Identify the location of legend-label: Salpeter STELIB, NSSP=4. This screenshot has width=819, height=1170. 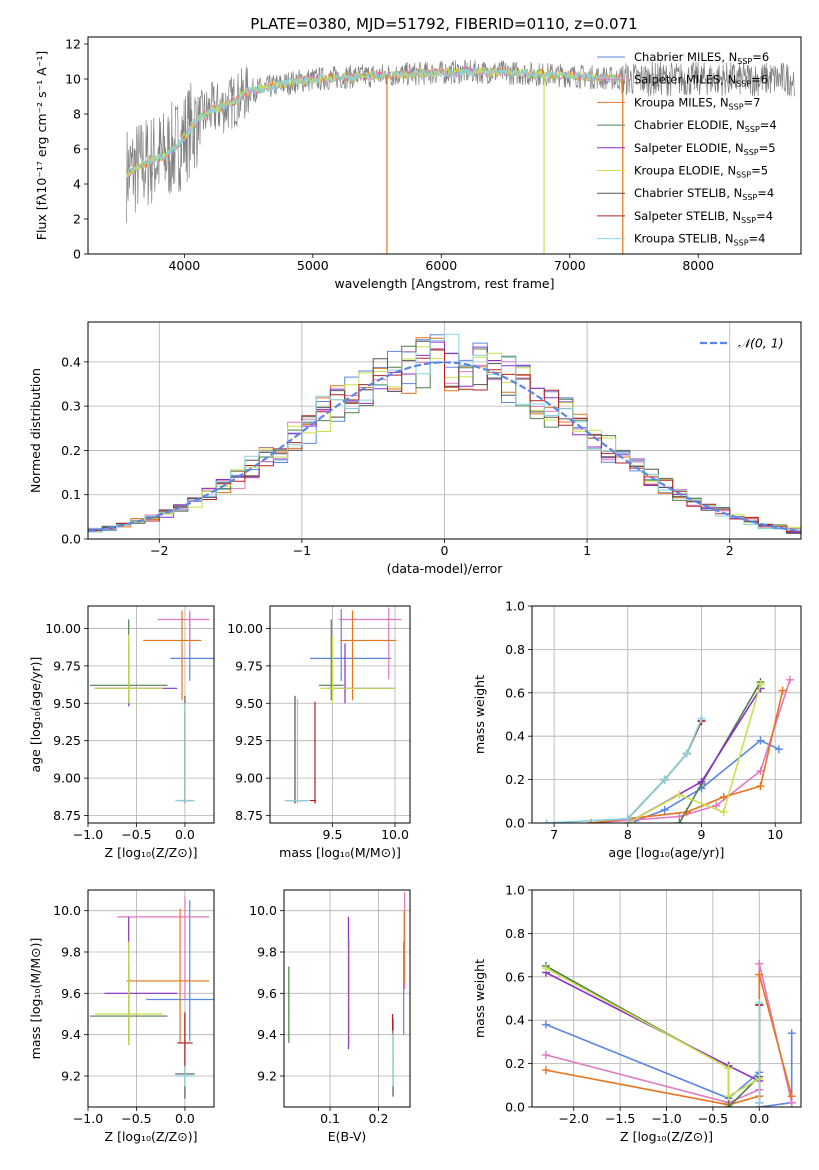
(703, 217).